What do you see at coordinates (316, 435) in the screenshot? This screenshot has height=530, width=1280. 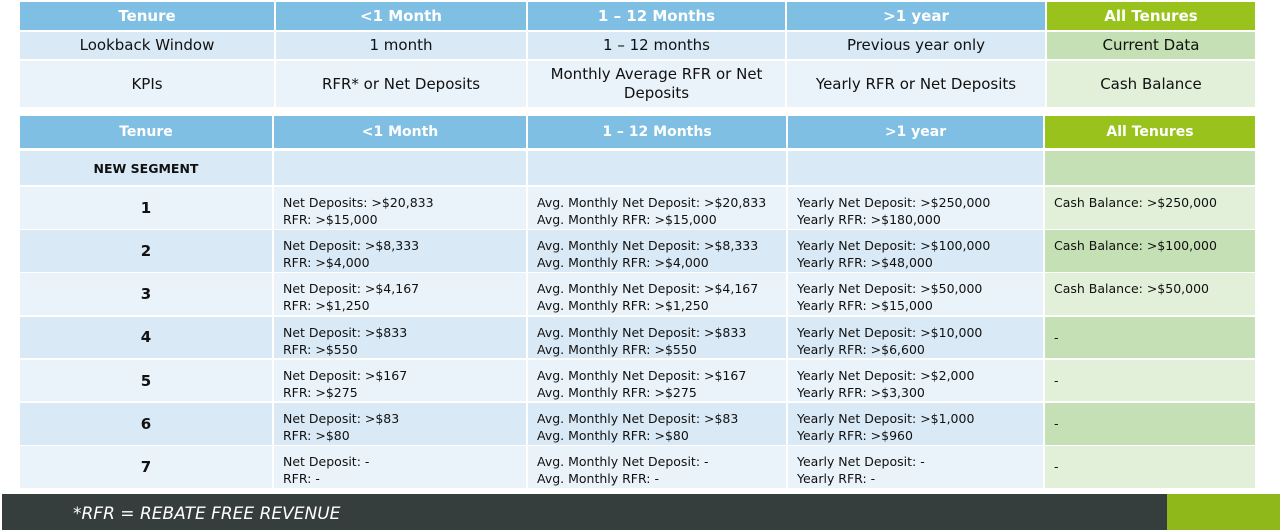 I see `cell-line: RFR: >$80` at bounding box center [316, 435].